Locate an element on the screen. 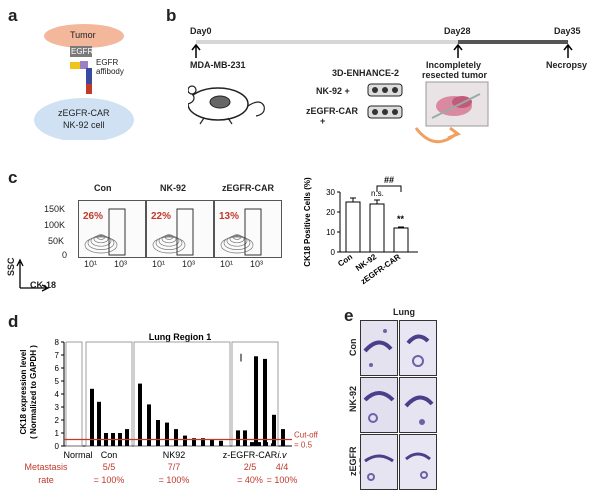  day0-label: Day0 is located at coordinates (201, 31).